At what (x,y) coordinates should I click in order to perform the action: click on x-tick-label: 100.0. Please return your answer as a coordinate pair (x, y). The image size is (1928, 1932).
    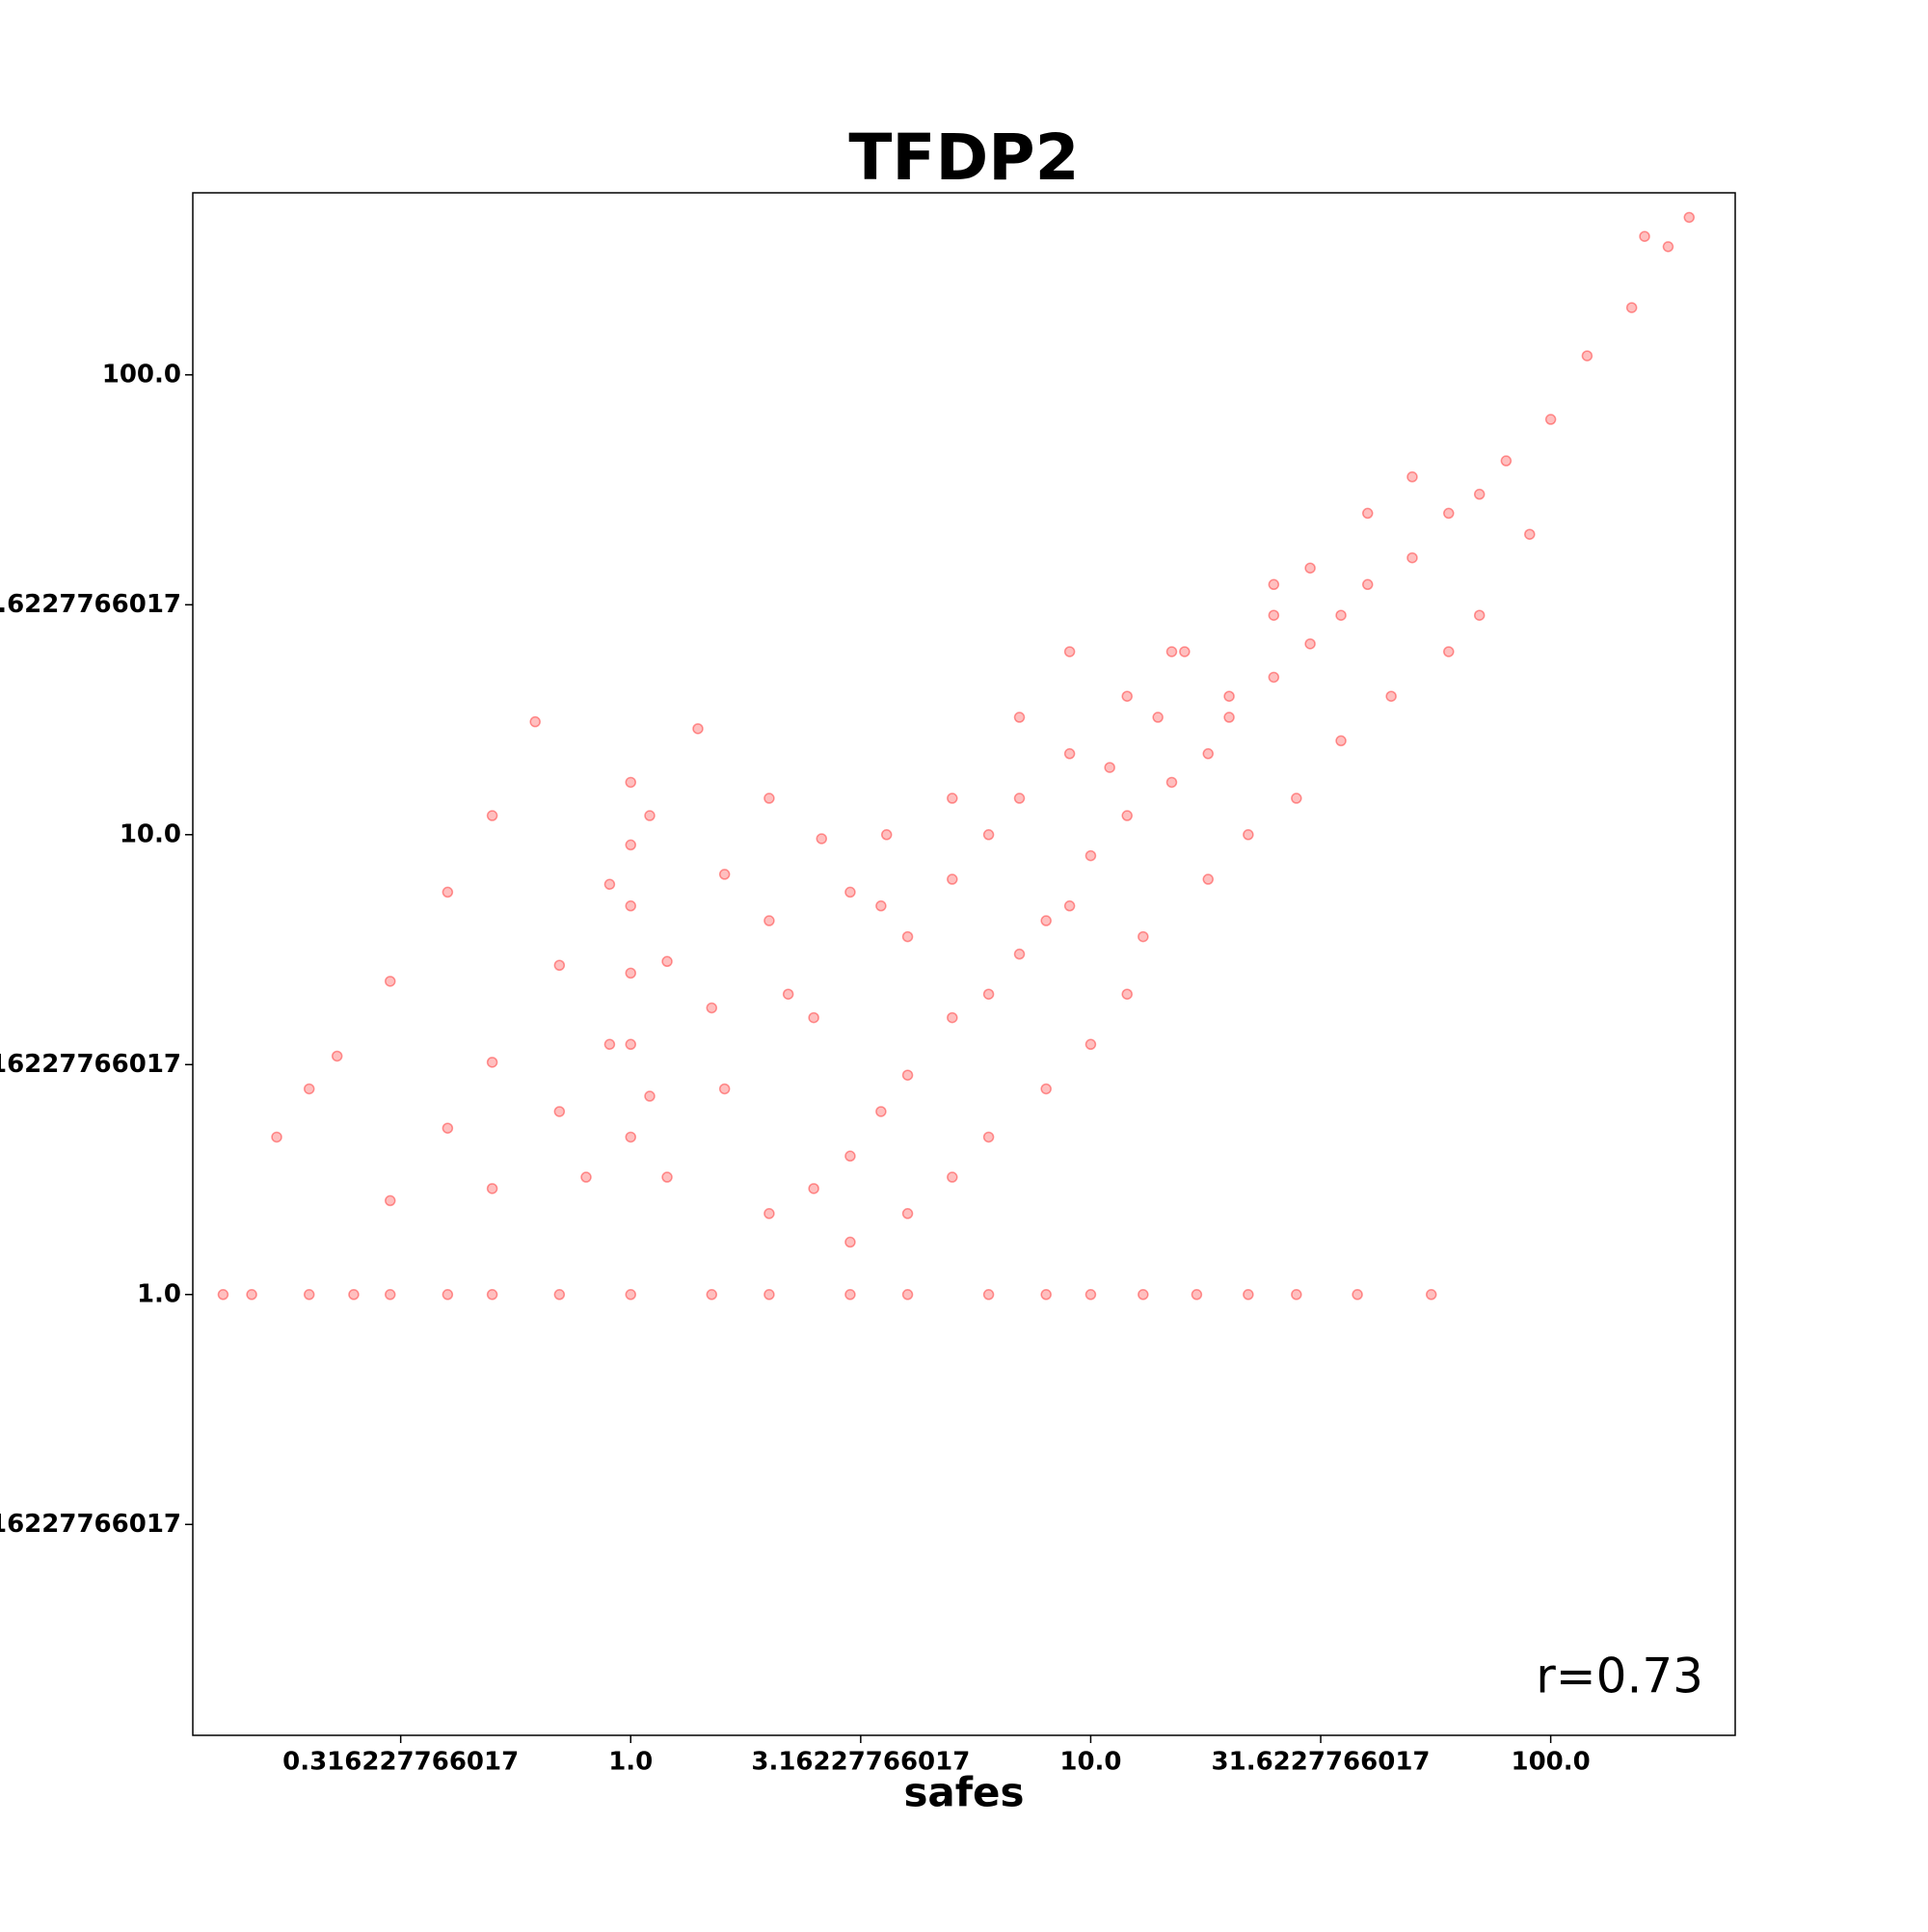
    Looking at the image, I should click on (1551, 1763).